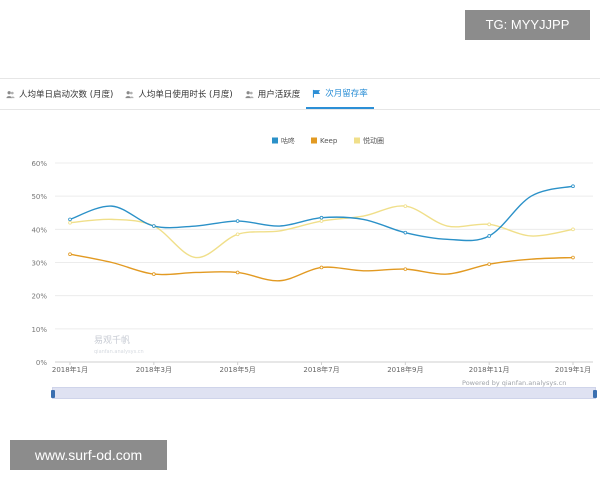  I want to click on legend-label: Keep, so click(329, 141).